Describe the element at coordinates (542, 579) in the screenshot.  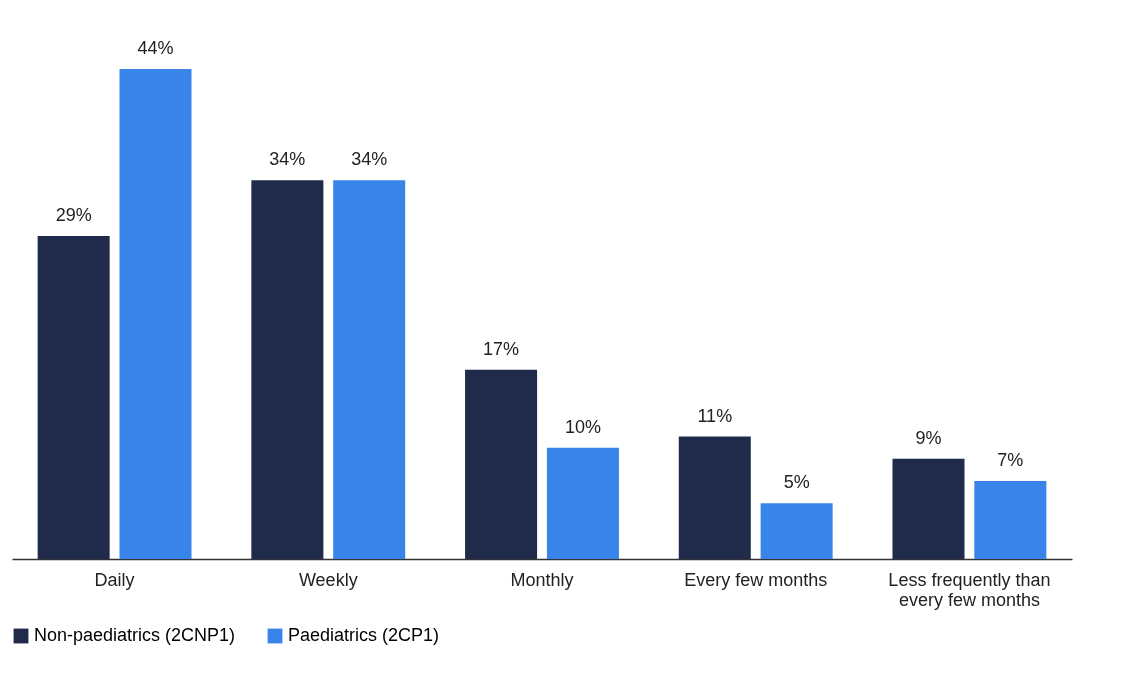
I see `x-tick-label: Monthly` at that location.